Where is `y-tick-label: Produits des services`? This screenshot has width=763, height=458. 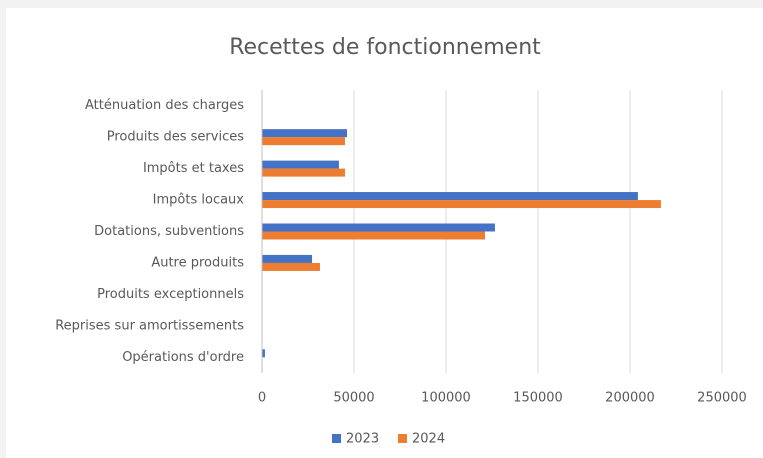 y-tick-label: Produits des services is located at coordinates (175, 137).